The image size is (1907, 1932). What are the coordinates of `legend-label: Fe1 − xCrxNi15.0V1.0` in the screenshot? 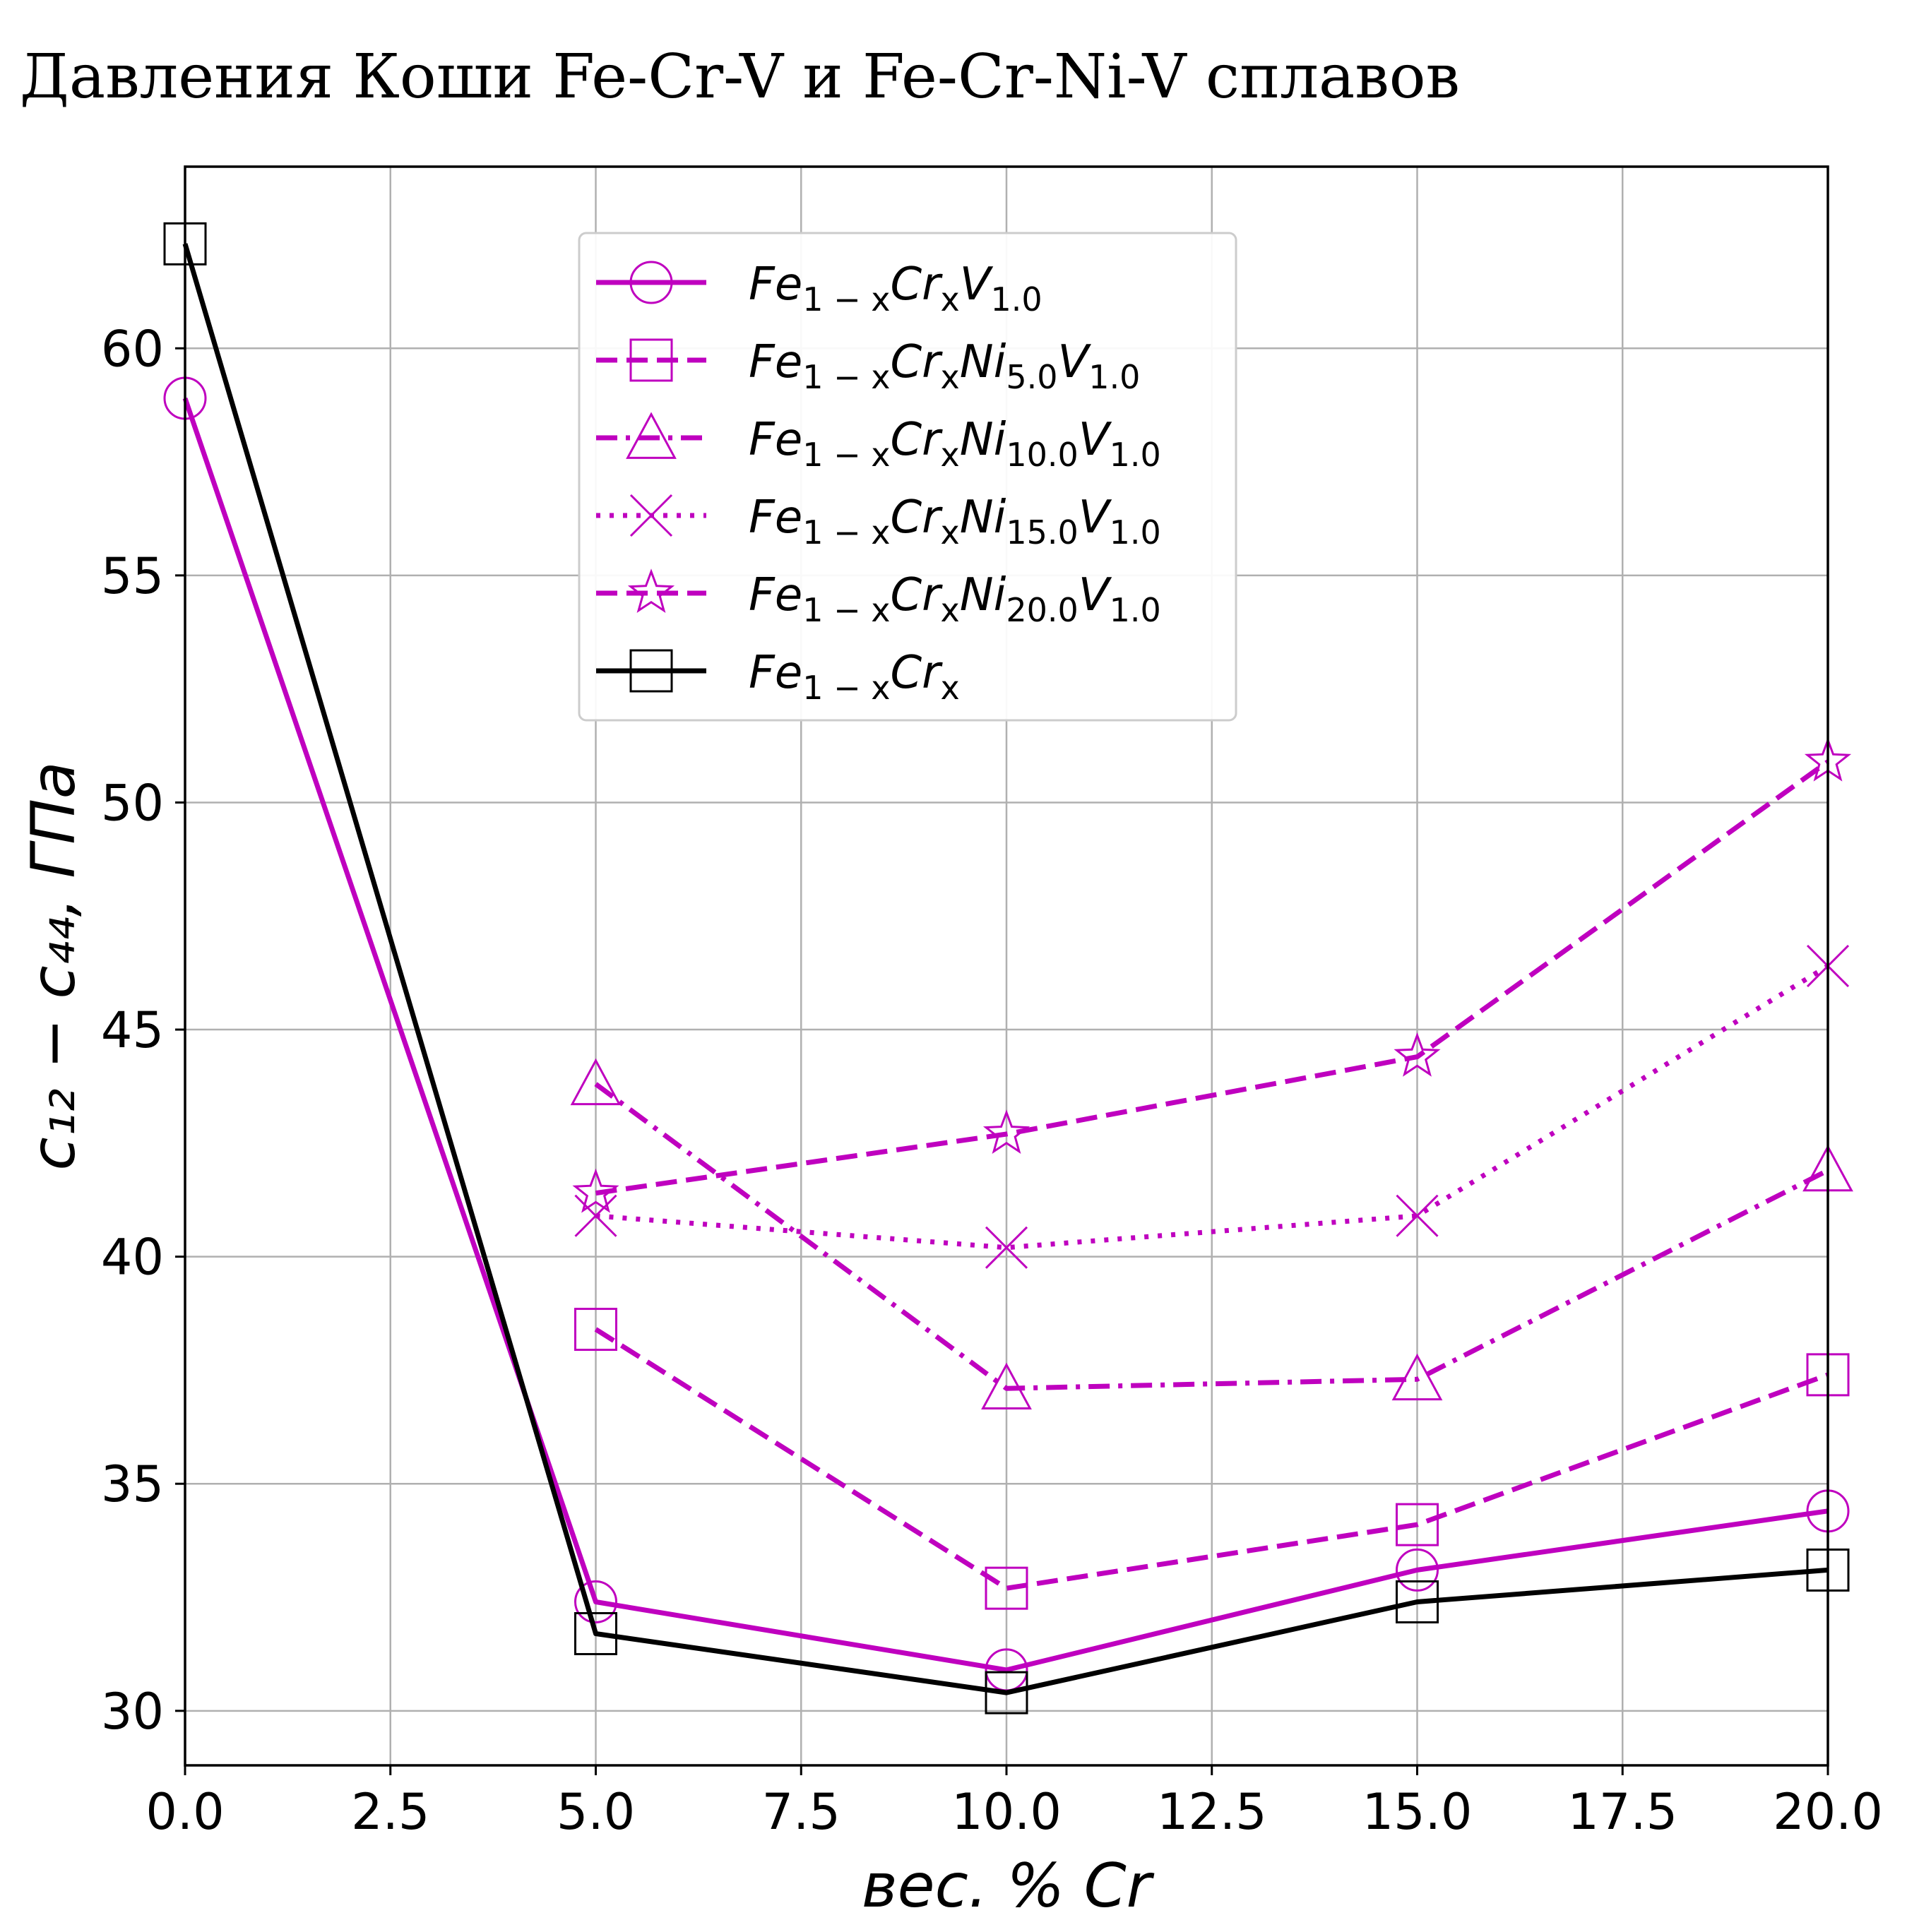 It's located at (955, 521).